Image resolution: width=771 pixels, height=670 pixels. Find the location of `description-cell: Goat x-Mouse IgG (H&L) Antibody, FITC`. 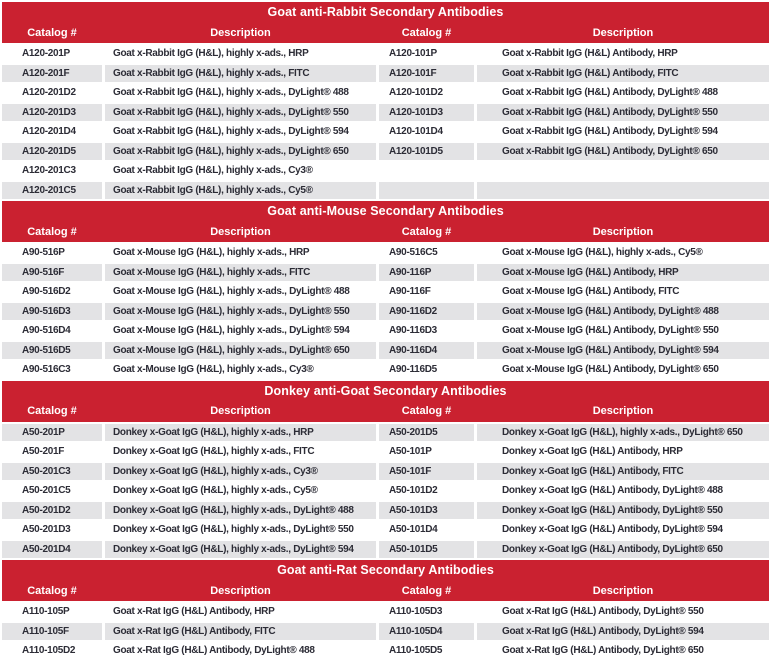

description-cell: Goat x-Mouse IgG (H&L) Antibody, FITC is located at coordinates (623, 292).